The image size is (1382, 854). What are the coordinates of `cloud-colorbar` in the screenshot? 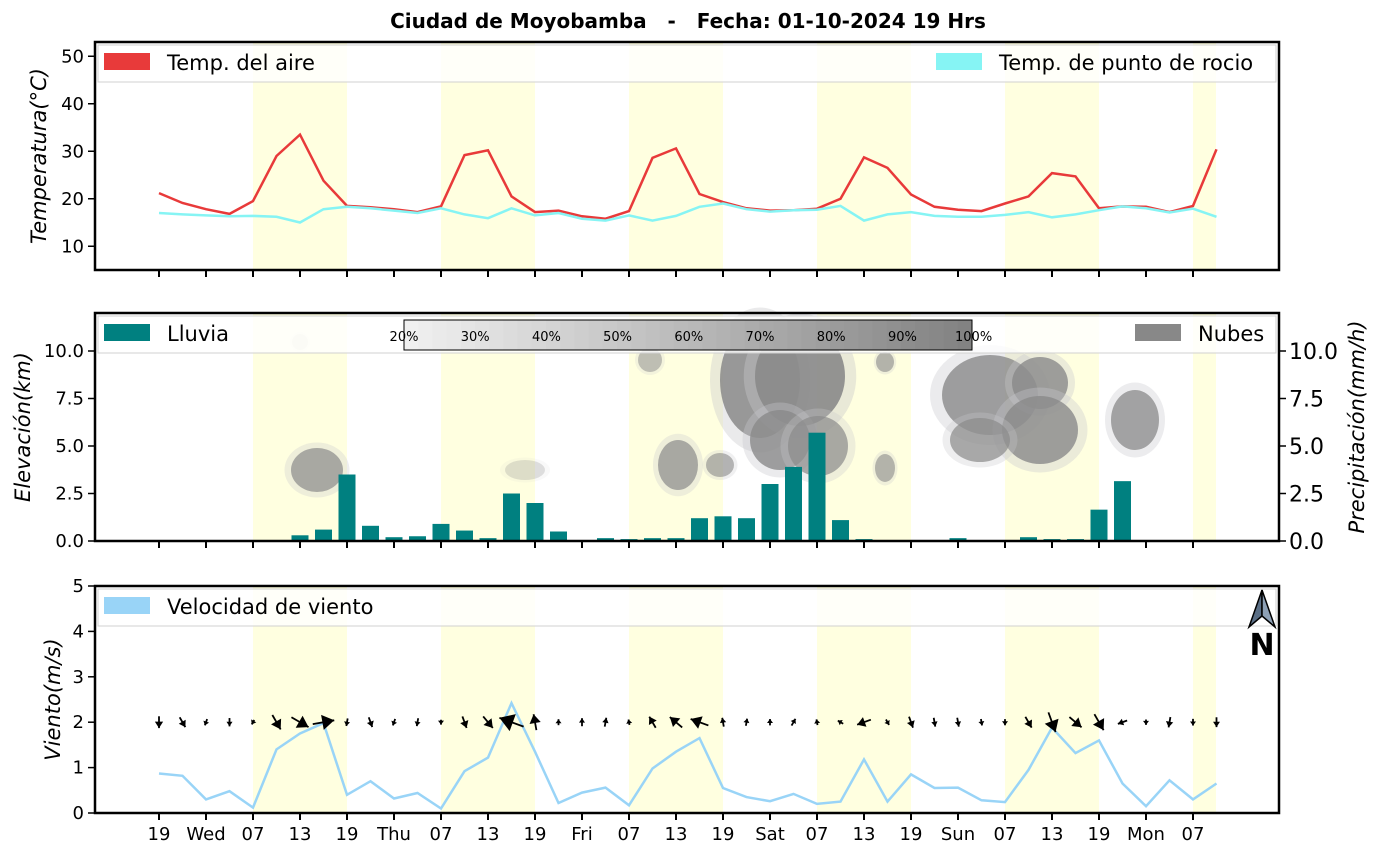 It's located at (688, 335).